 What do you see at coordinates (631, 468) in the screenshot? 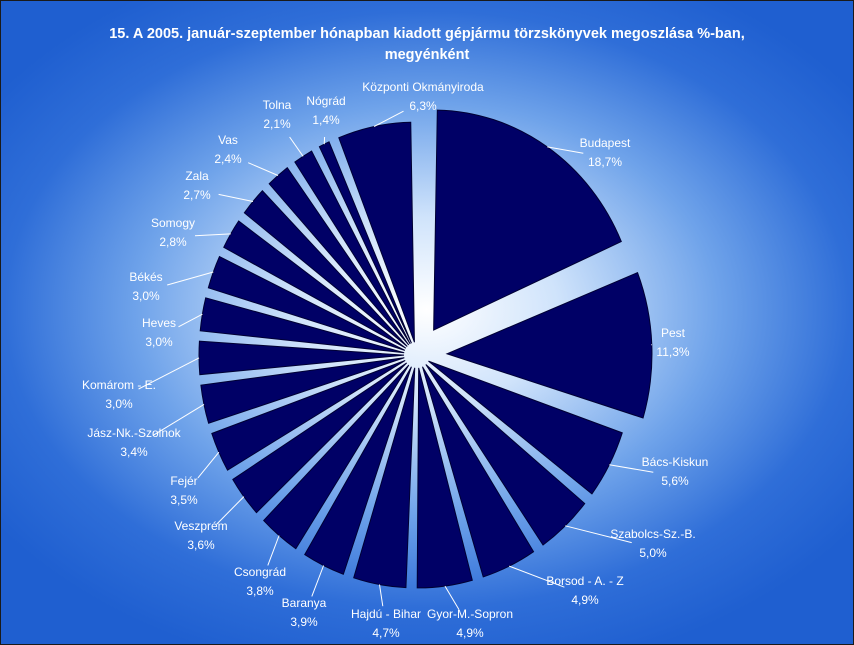
I see `leader-line-bacs-kiskun` at bounding box center [631, 468].